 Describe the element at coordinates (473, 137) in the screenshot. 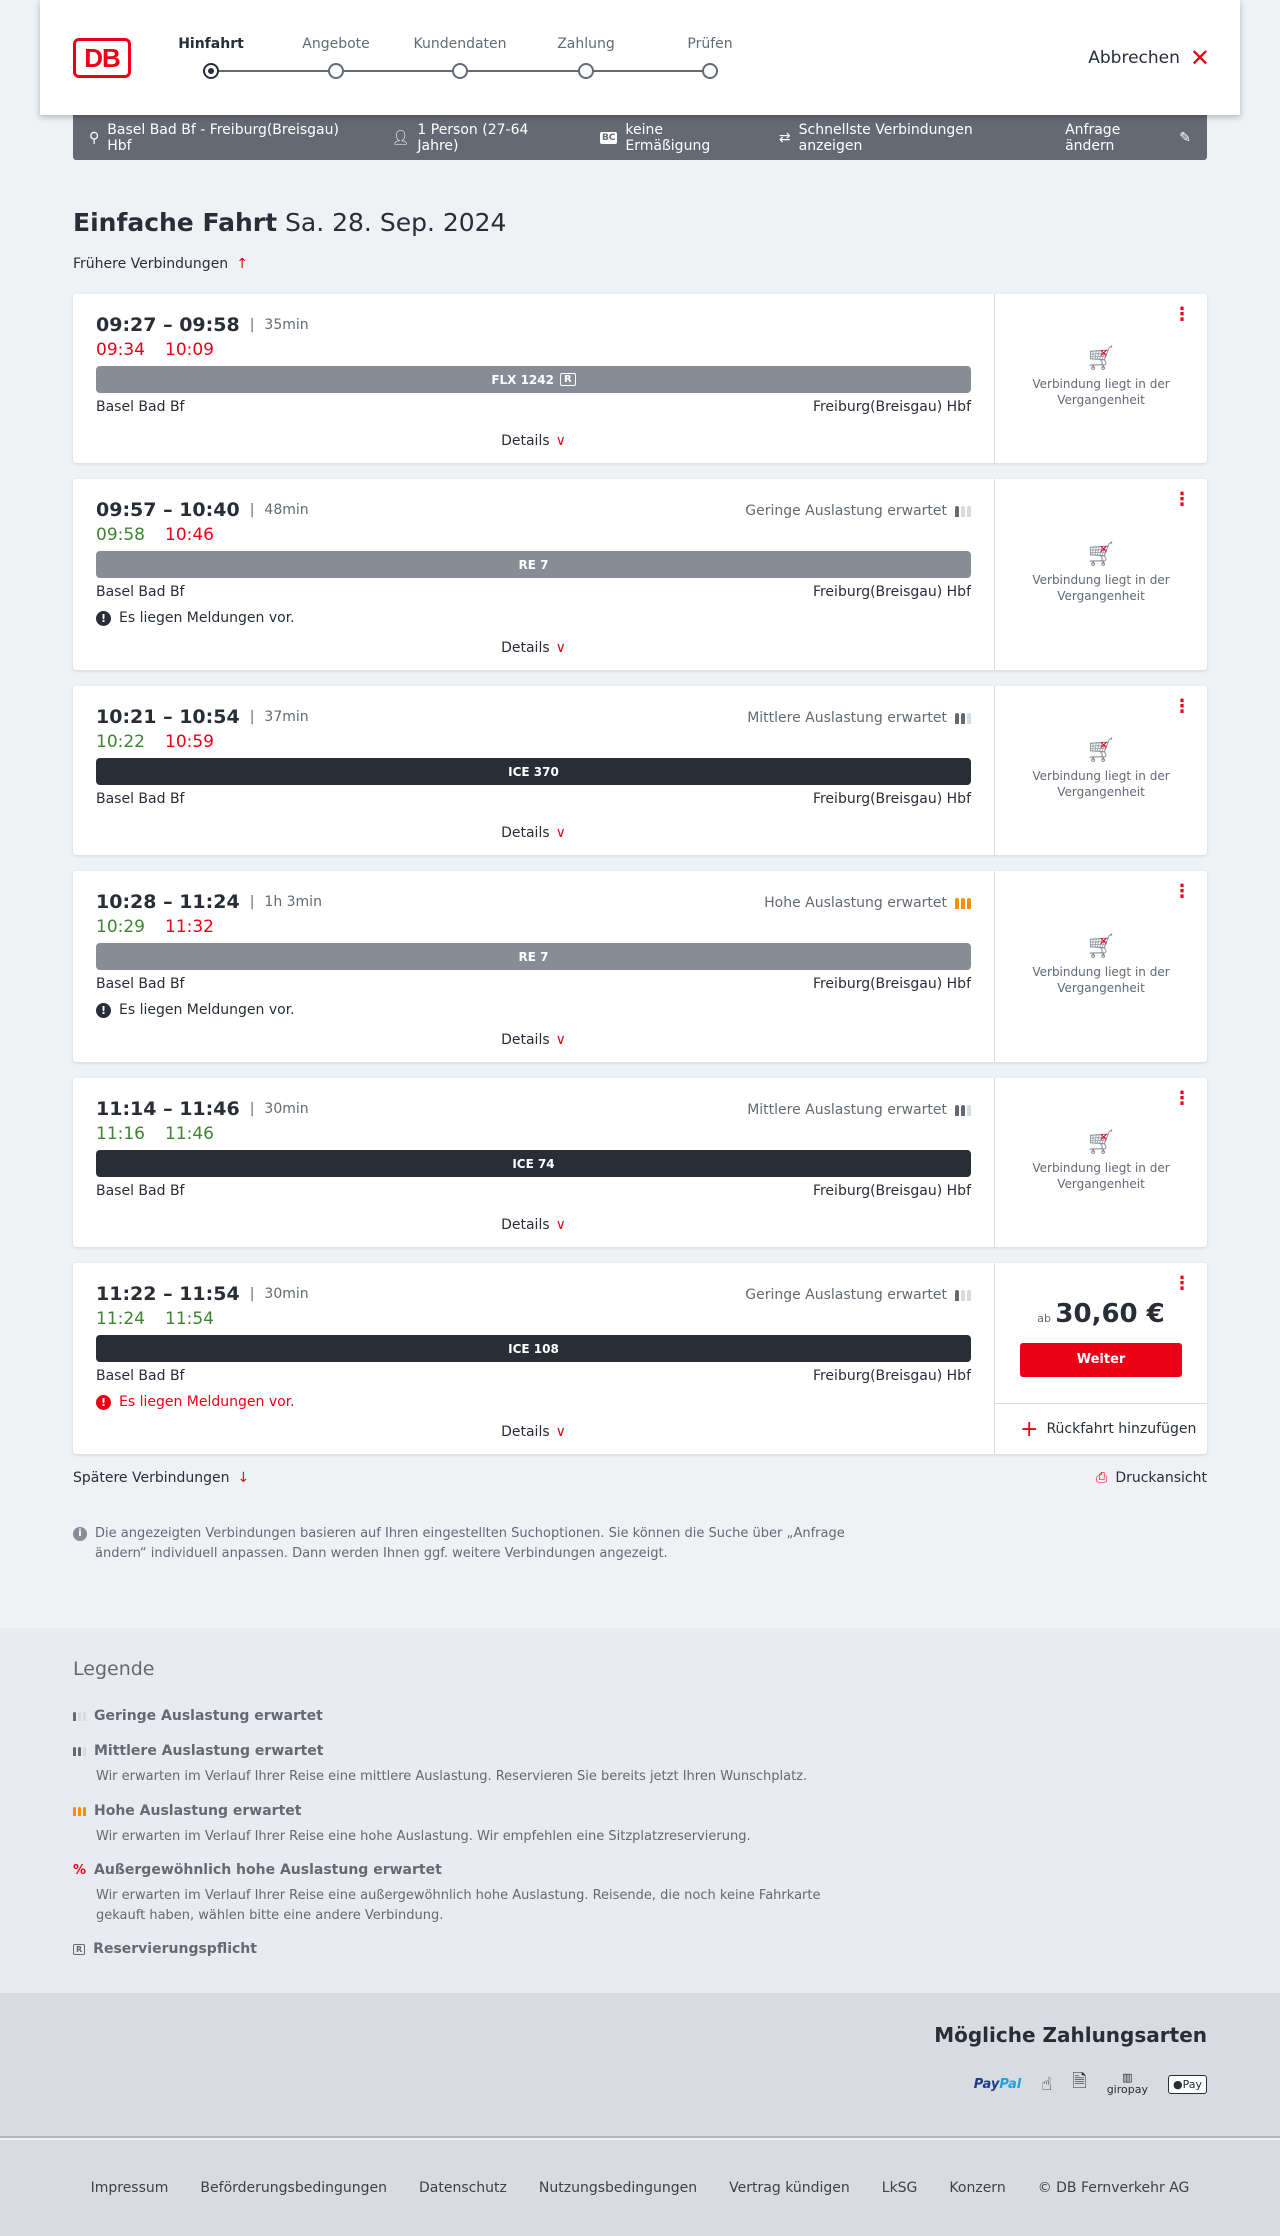

I see `persons-text: 1 Person (27-64 Jahre)` at that location.